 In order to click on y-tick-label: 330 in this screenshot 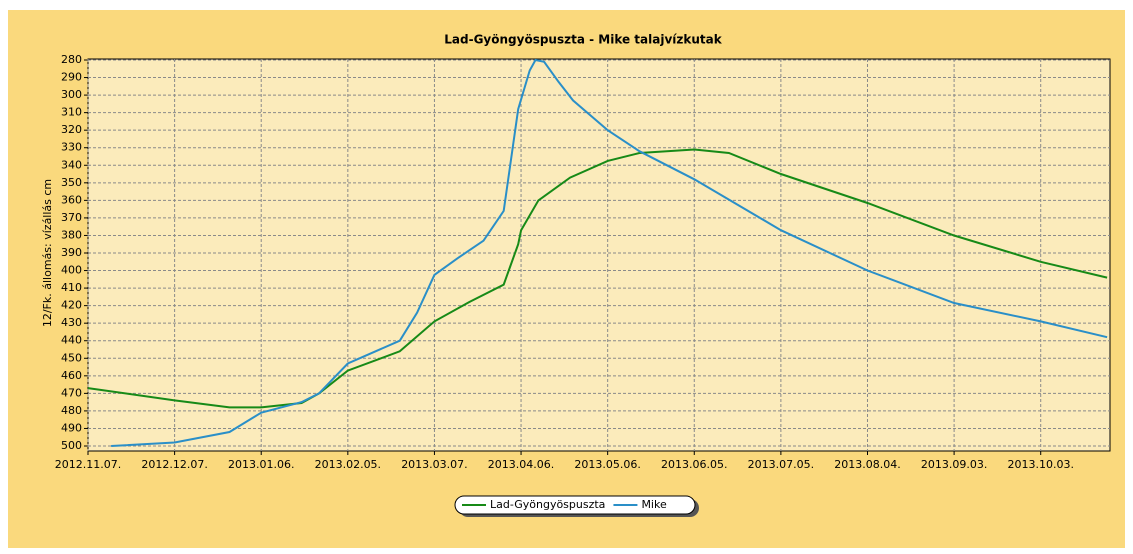, I will do `click(71, 147)`.